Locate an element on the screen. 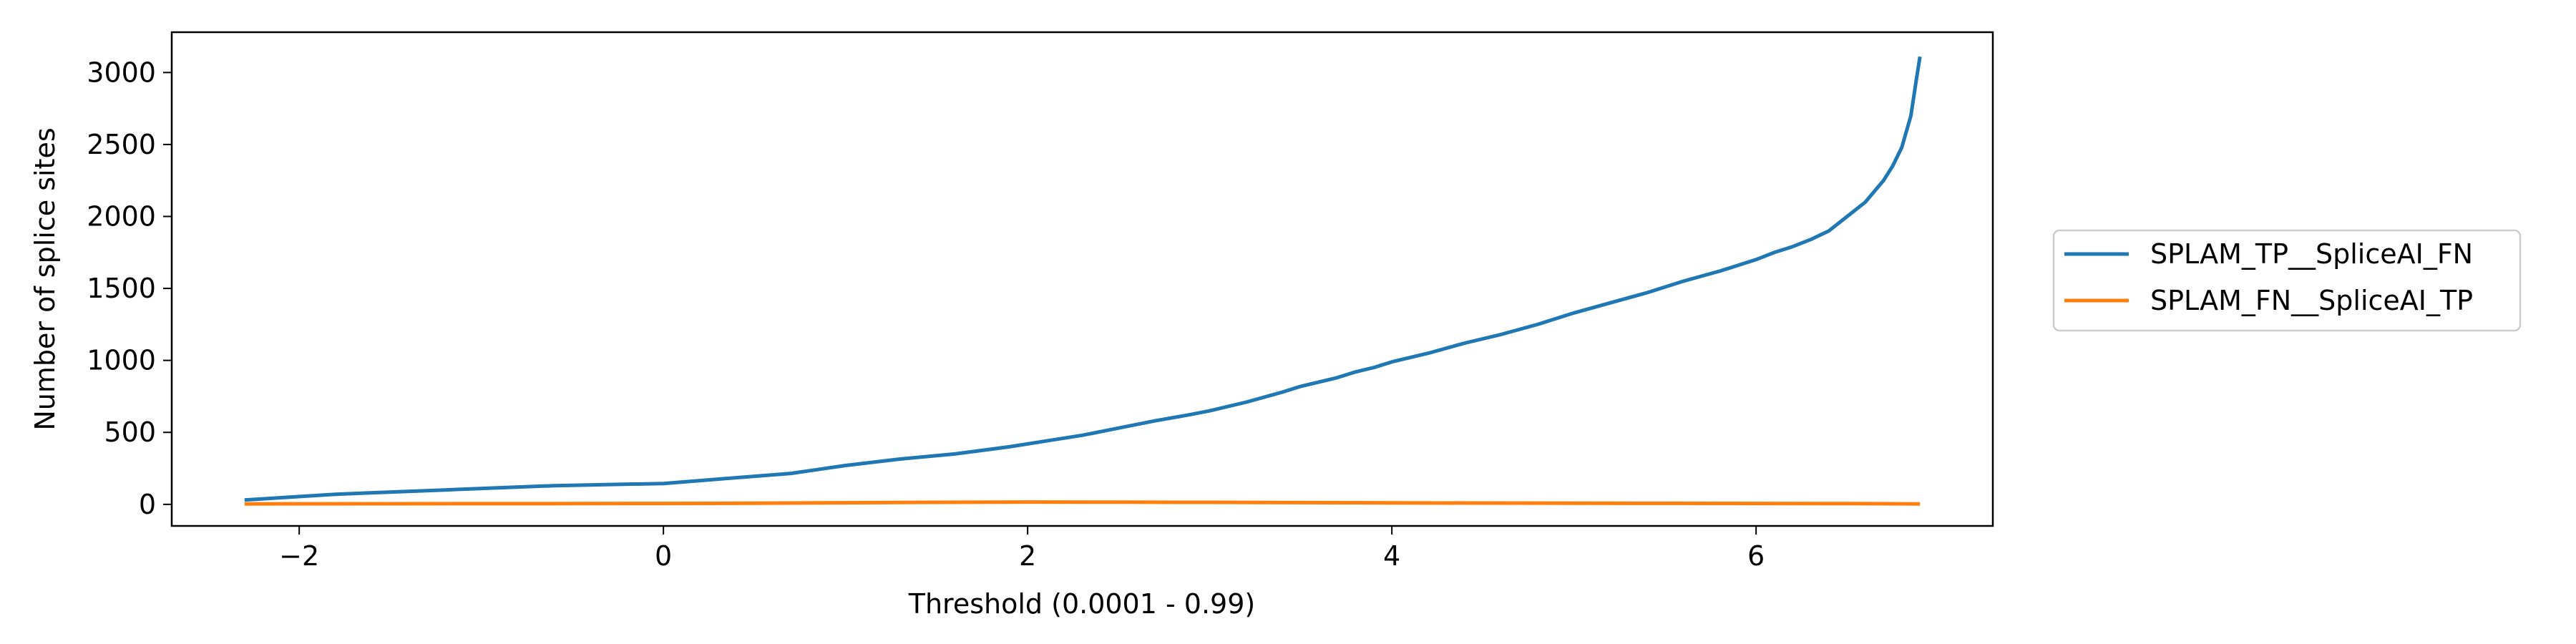  x-tick-label: −2 is located at coordinates (299, 556).